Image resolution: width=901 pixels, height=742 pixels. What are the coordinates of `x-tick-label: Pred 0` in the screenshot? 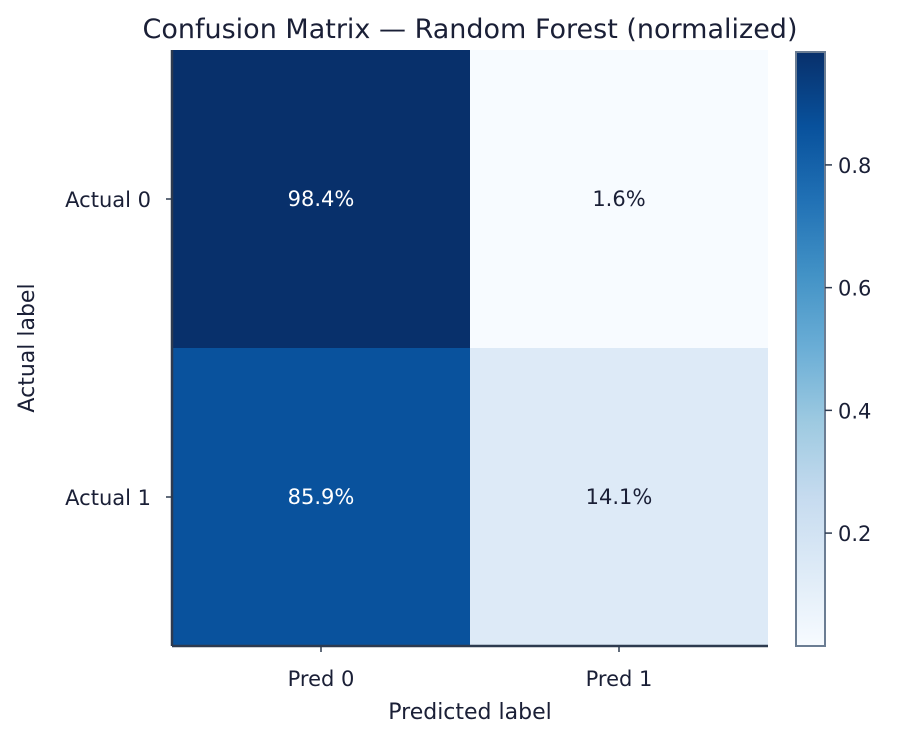 It's located at (321, 679).